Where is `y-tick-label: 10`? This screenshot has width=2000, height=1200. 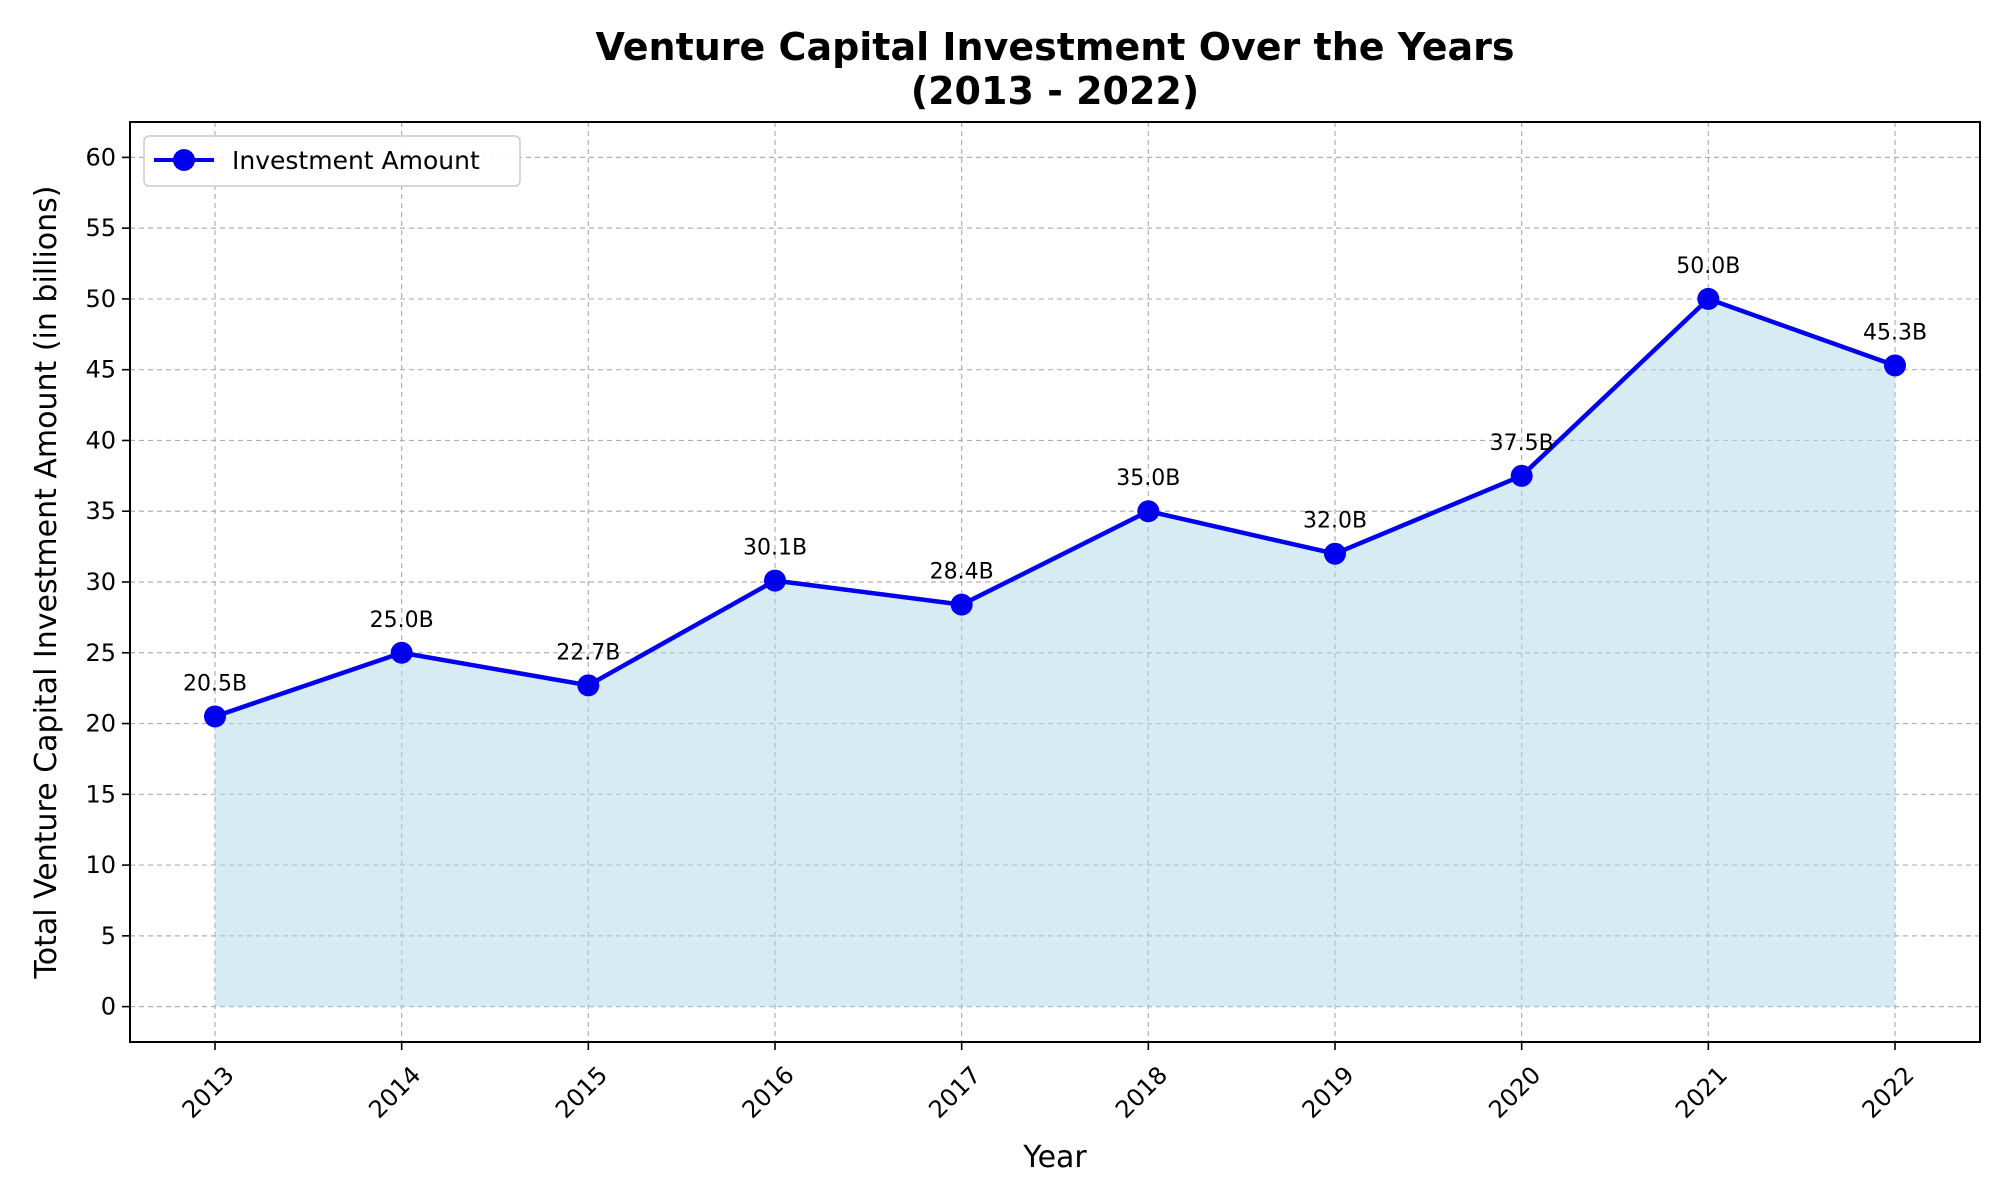 y-tick-label: 10 is located at coordinates (100, 865).